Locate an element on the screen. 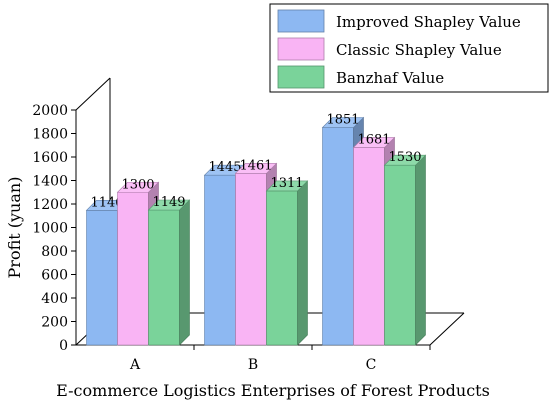 This screenshot has width=550, height=409. data-label: 1146 is located at coordinates (106, 202).